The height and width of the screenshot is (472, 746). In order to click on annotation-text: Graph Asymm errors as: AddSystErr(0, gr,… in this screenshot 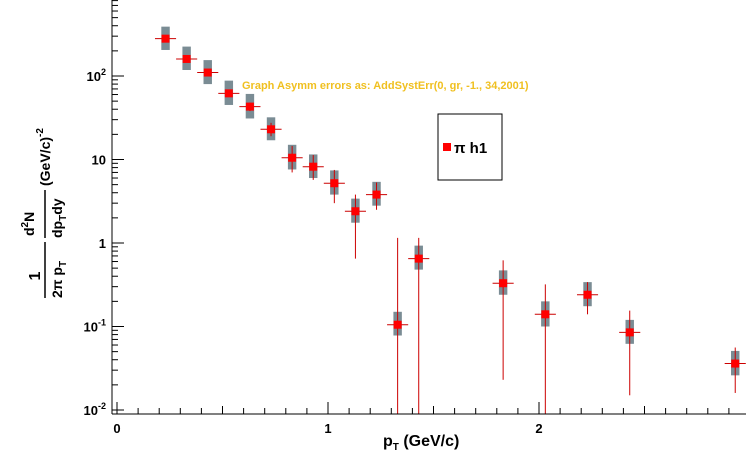, I will do `click(385, 86)`.